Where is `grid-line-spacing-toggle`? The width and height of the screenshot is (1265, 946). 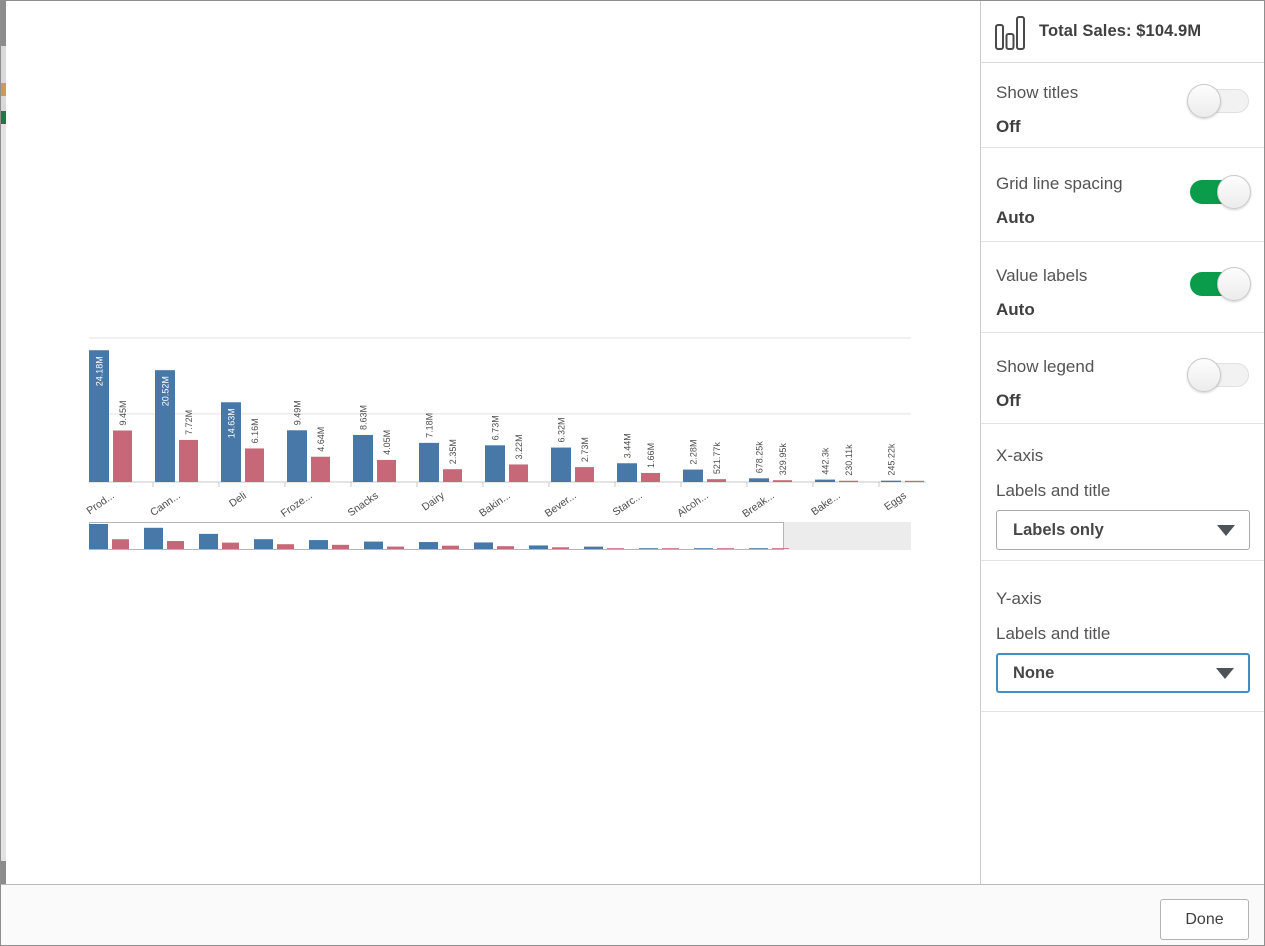
grid-line-spacing-toggle is located at coordinates (1219, 192).